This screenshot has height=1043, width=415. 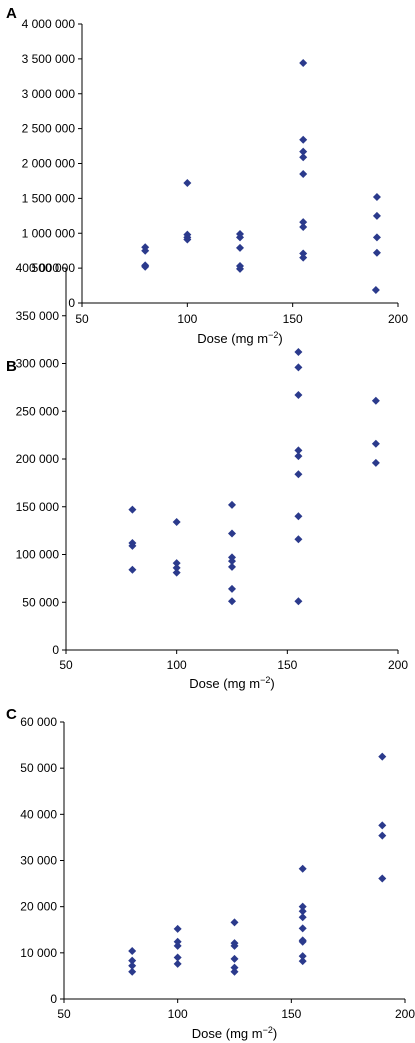 I want to click on y-tick-label: 3 000 000, so click(x=49, y=94).